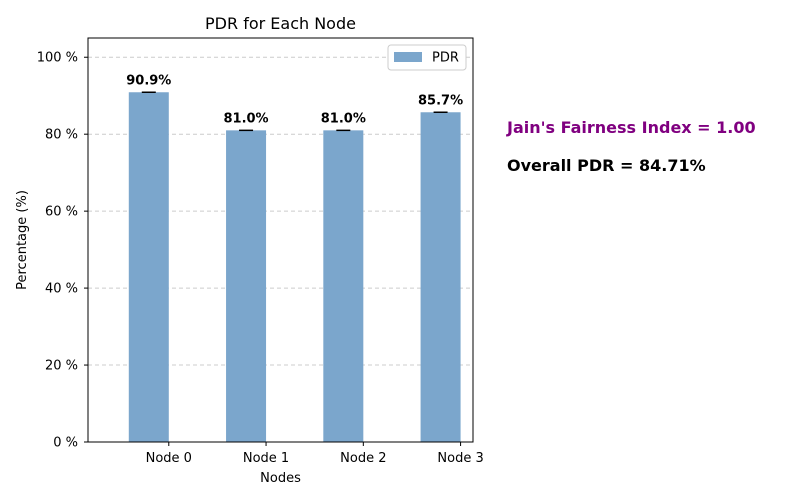  I want to click on x-axis-label: Nodes, so click(280, 478).